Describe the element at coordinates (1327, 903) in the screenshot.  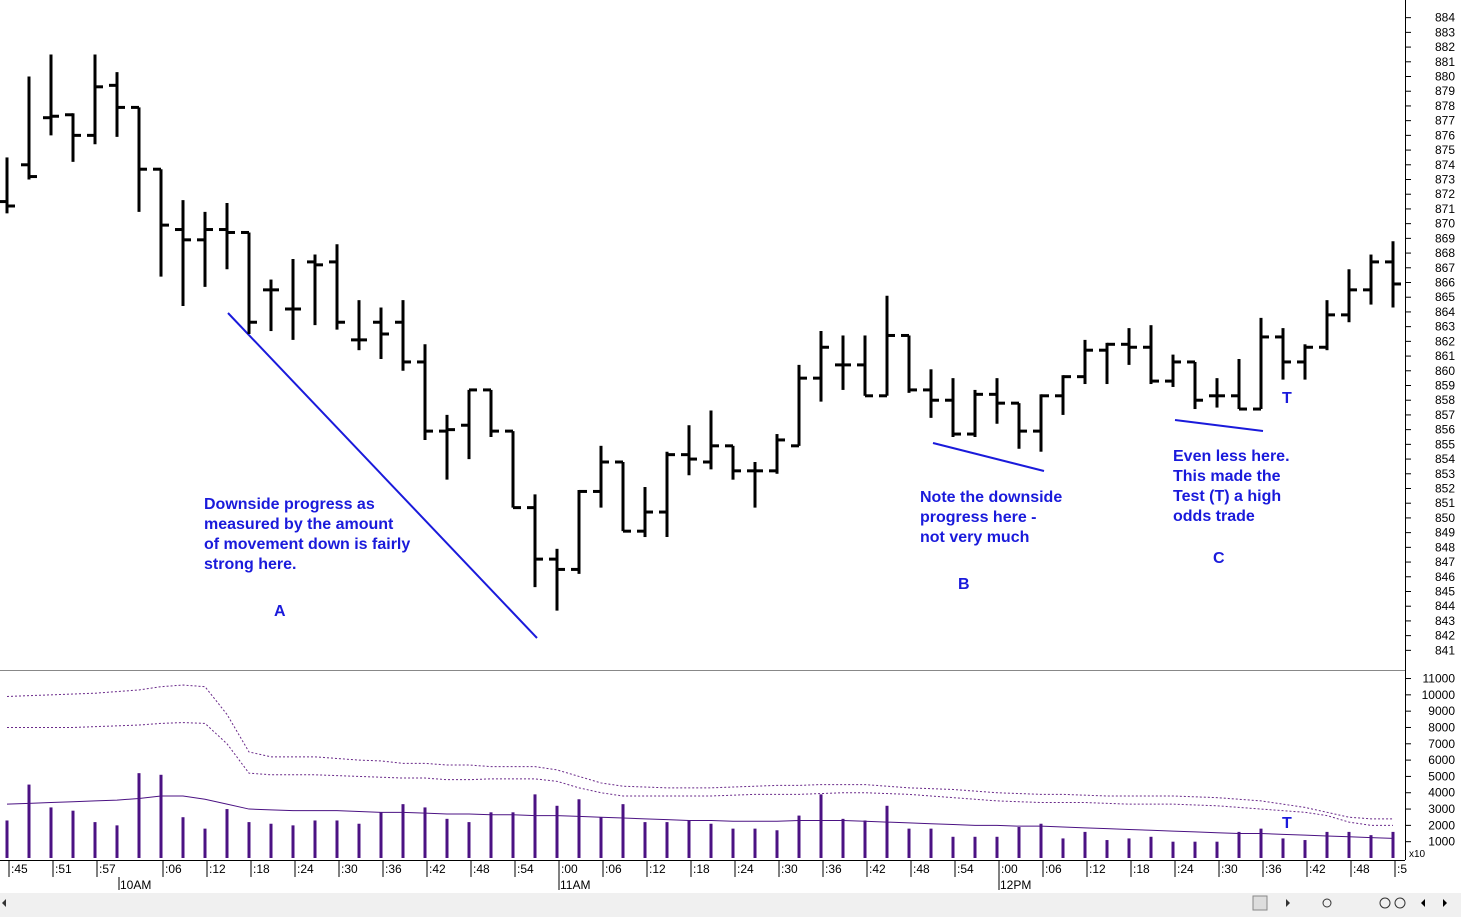
I see `tool-icon` at that location.